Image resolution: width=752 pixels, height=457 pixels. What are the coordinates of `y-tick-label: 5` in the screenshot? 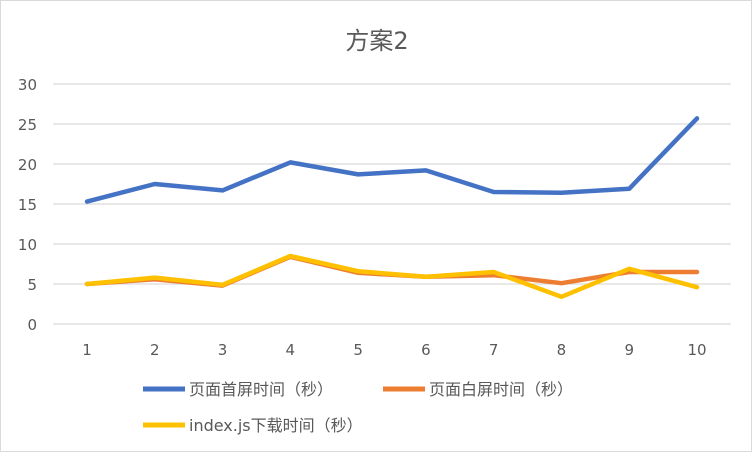 It's located at (32, 285).